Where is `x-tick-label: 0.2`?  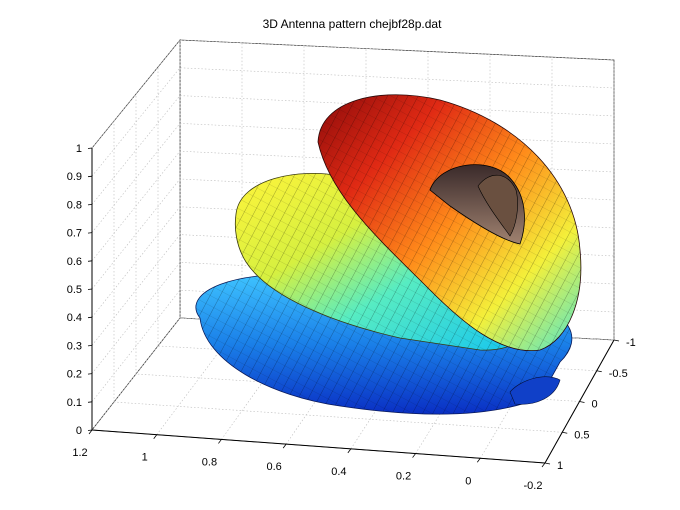 x-tick-label: 0.2 is located at coordinates (403, 477).